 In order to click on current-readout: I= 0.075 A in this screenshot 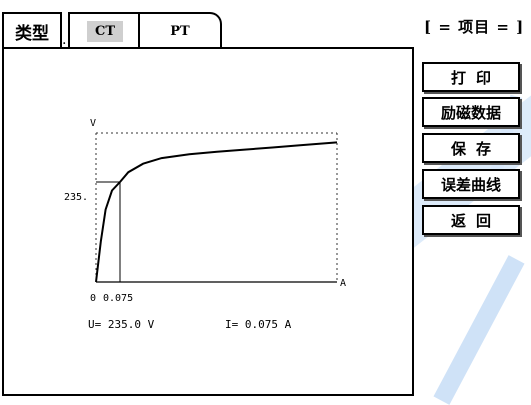, I will do `click(258, 324)`.